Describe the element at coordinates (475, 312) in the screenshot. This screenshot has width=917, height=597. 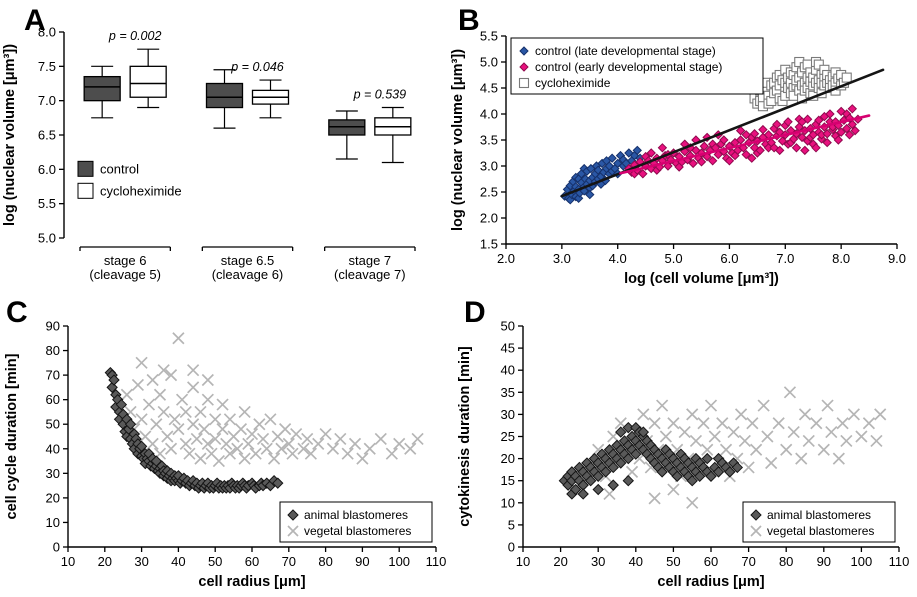
I see `panel-d-letter: D` at that location.